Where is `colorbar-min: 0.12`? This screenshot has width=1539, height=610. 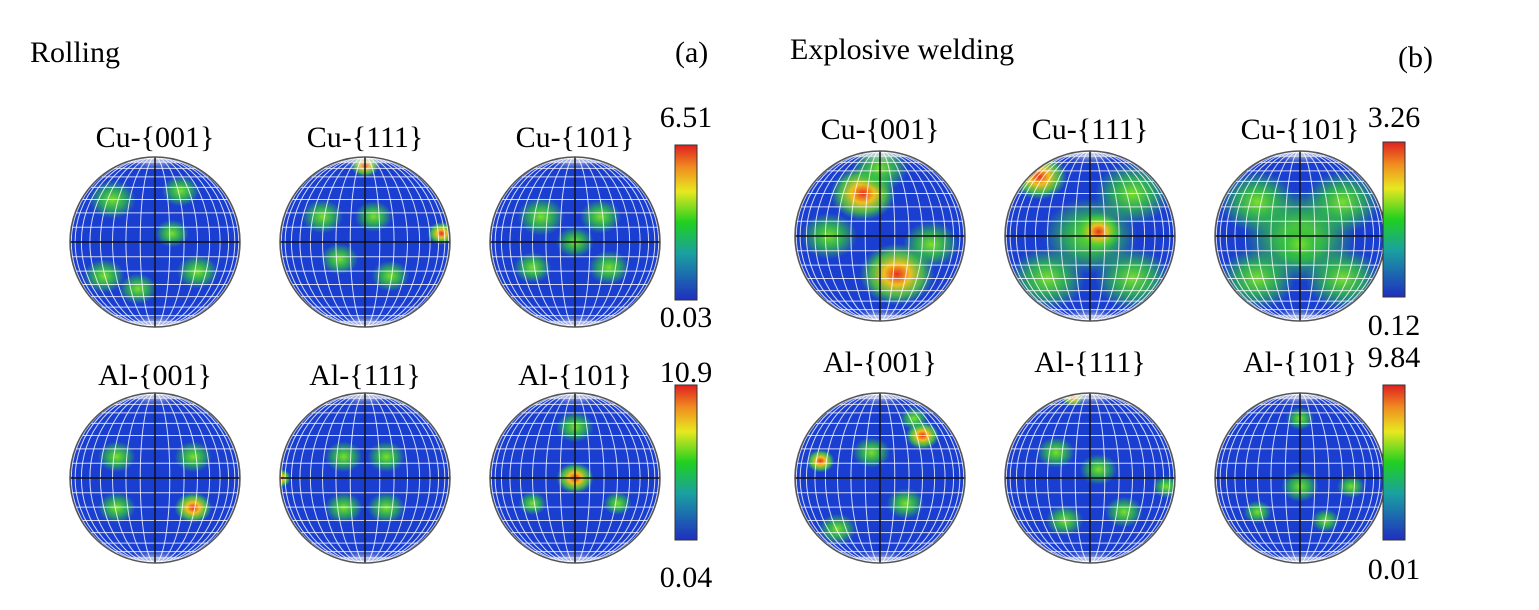 colorbar-min: 0.12 is located at coordinates (1394, 325).